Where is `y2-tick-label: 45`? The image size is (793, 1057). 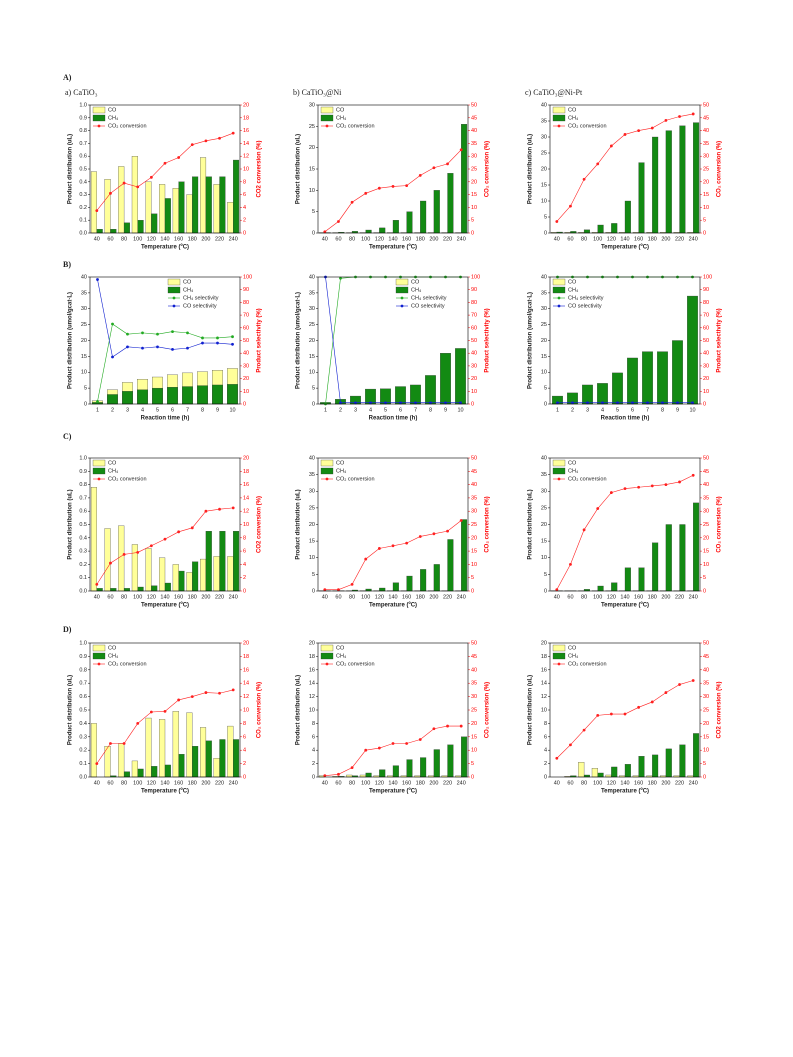 y2-tick-label: 45 is located at coordinates (474, 472).